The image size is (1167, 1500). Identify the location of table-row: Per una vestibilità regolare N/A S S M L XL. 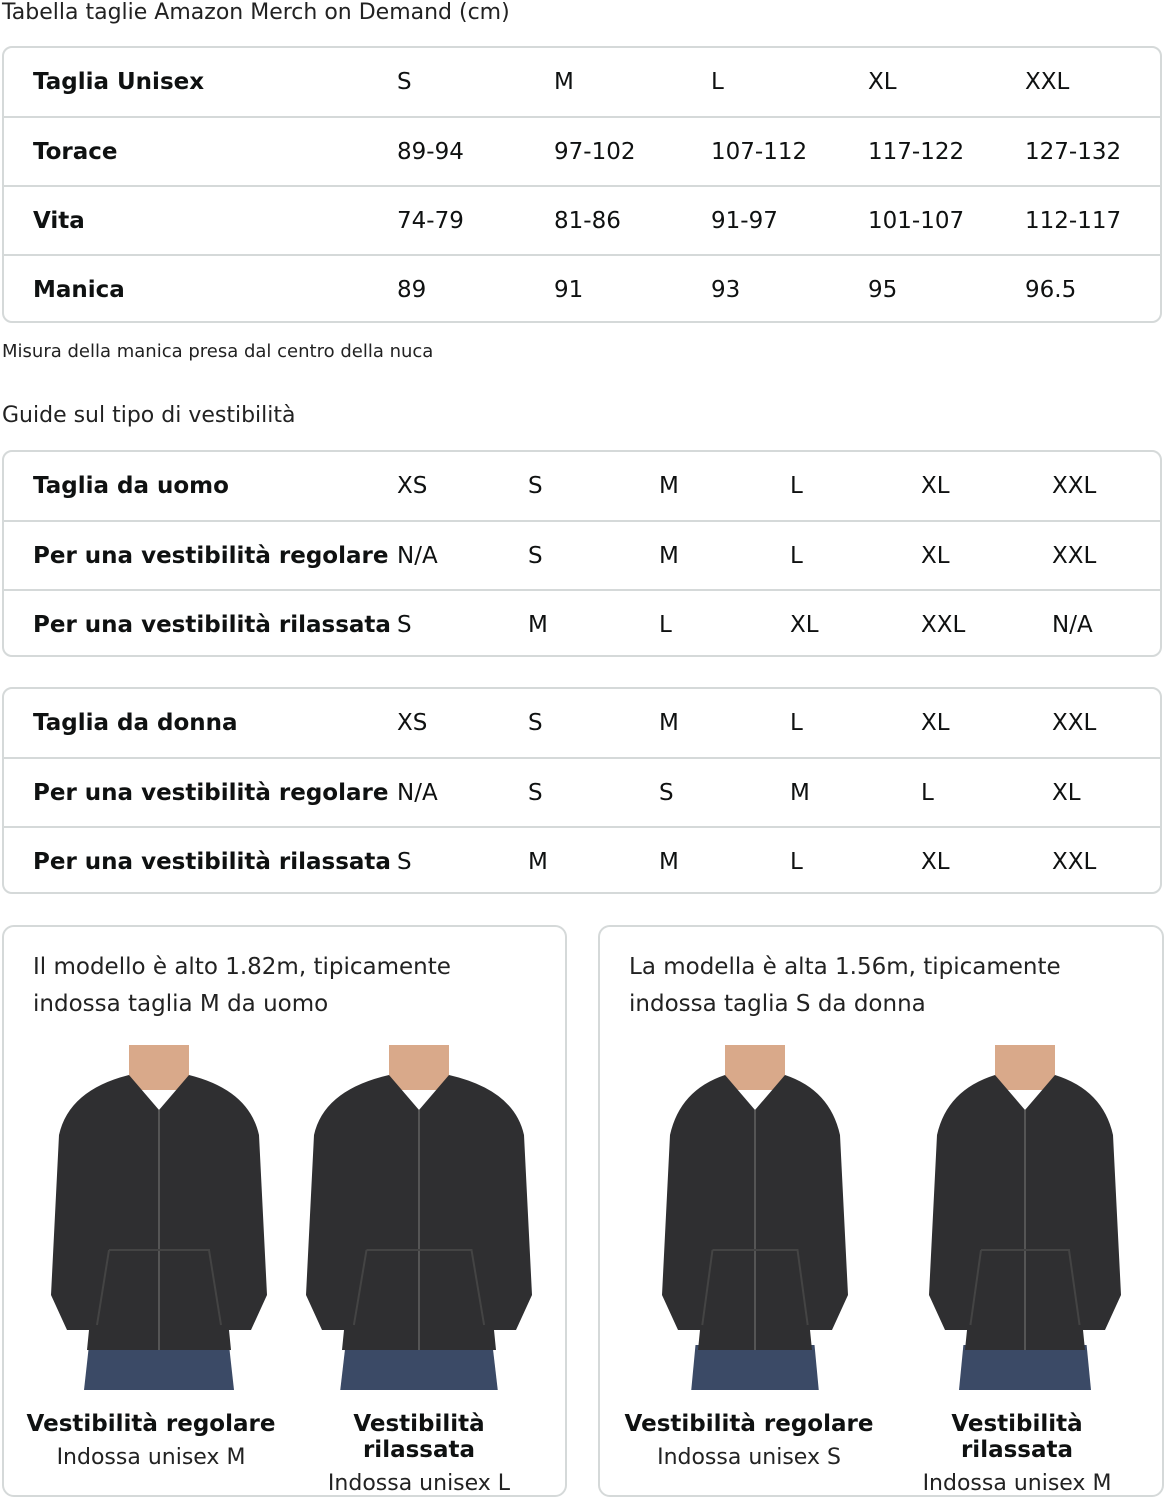
(582, 791).